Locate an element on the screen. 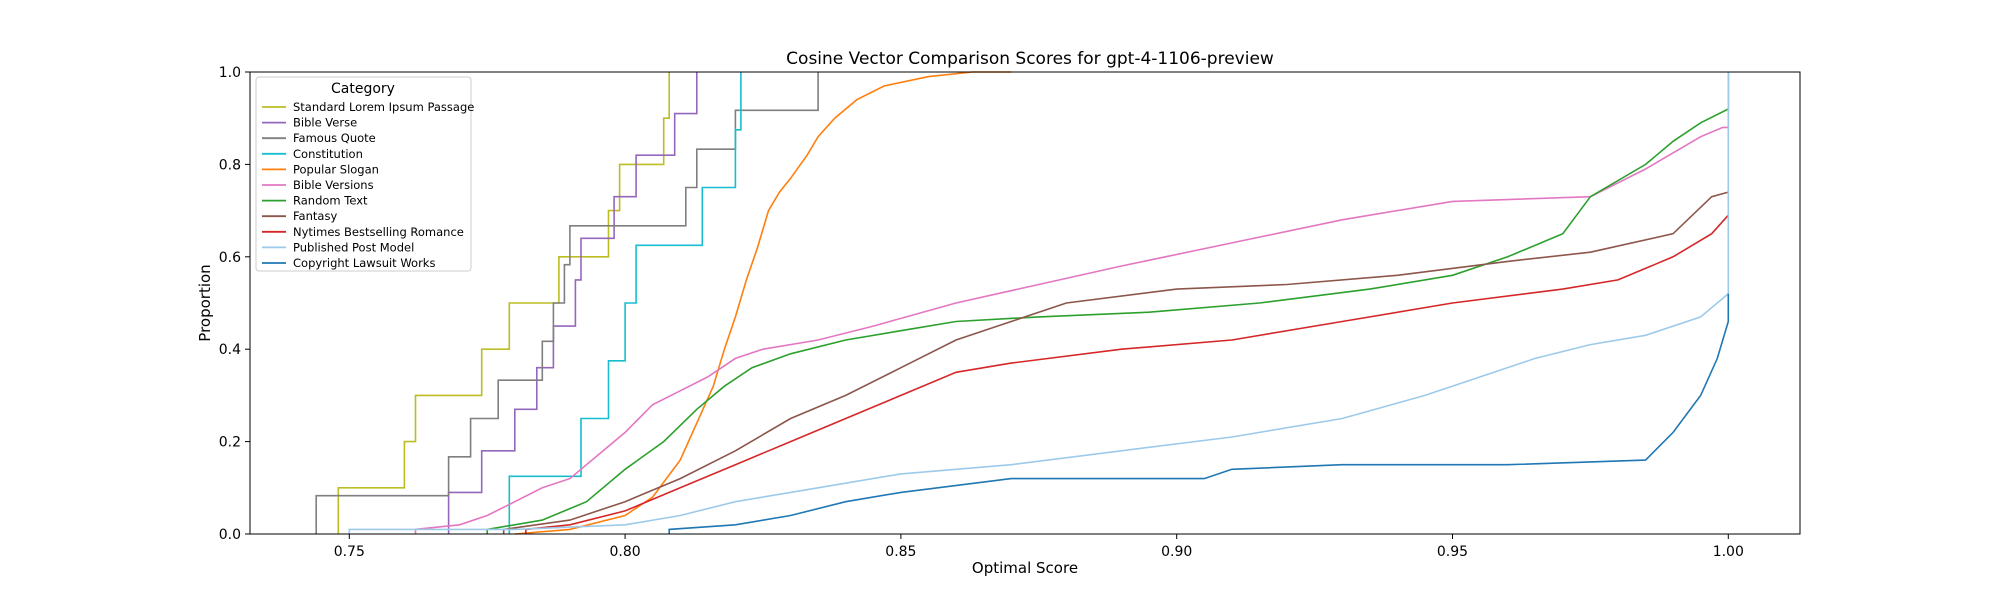 The width and height of the screenshot is (2000, 600). legend-label-bible-versions: Bible Versions is located at coordinates (333, 185).